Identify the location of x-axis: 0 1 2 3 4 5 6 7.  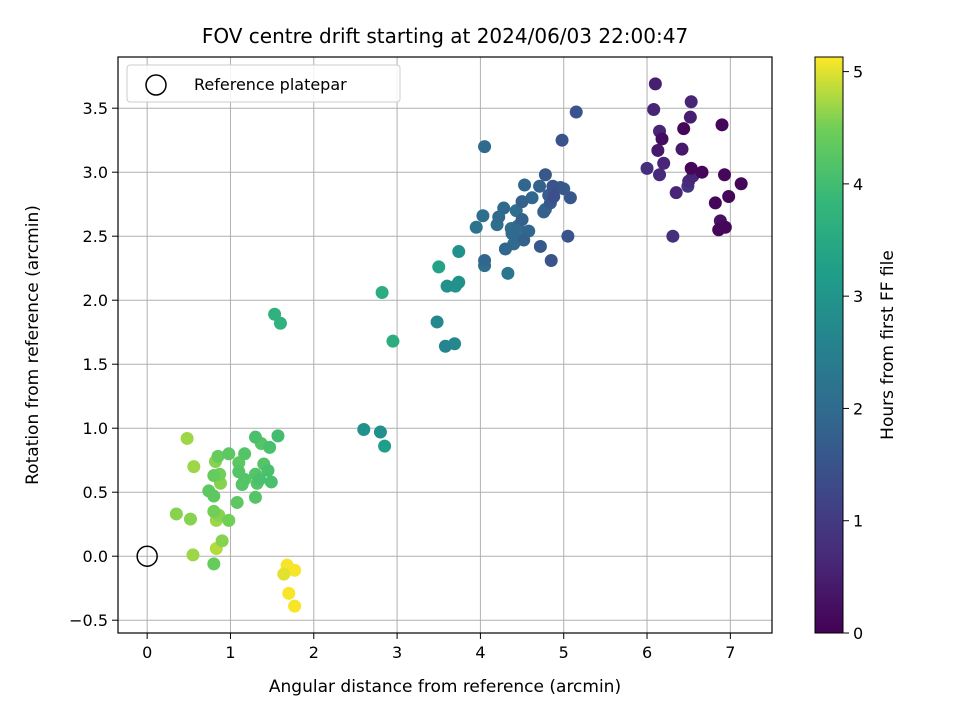
(438, 647).